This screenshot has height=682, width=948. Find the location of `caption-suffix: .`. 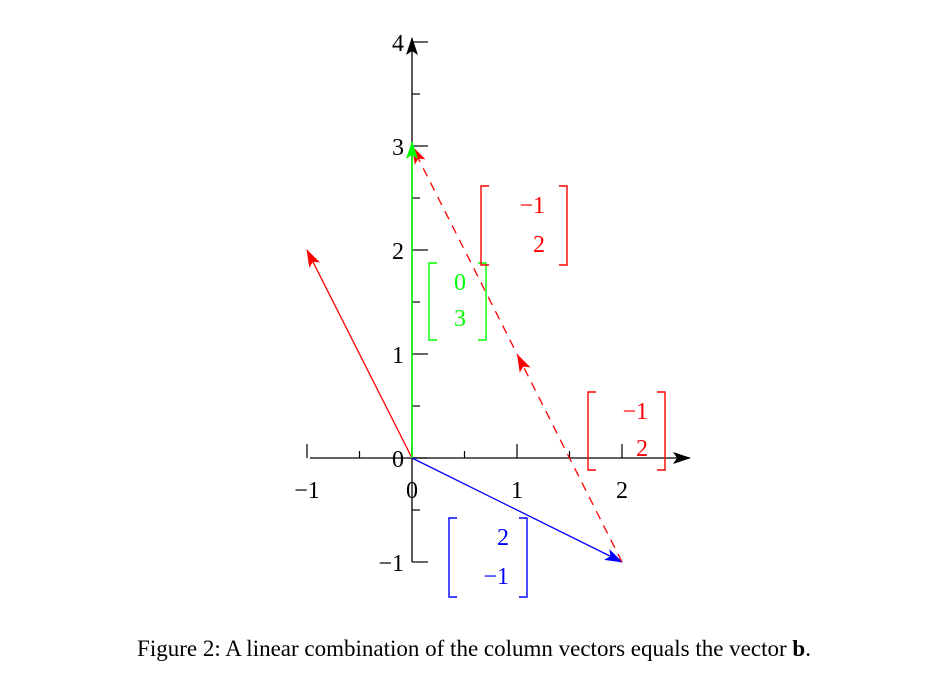

caption-suffix: . is located at coordinates (808, 648).